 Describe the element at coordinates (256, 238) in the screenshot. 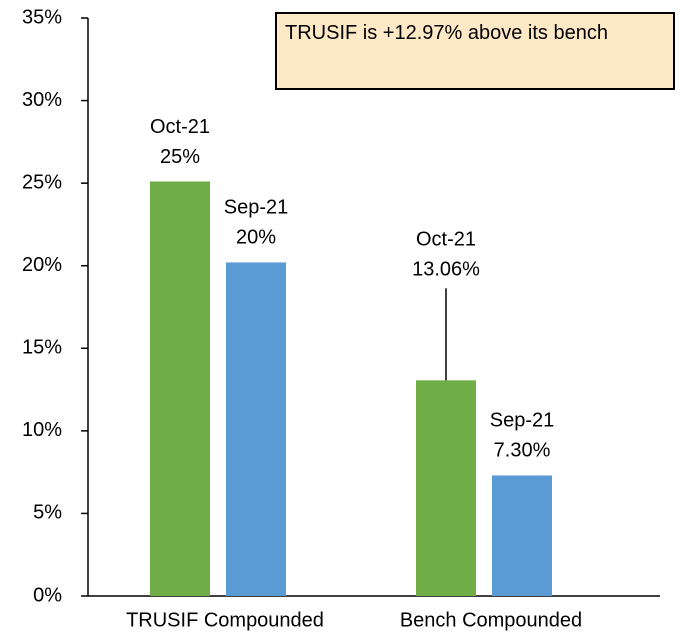

I see `data-label: 20%` at that location.